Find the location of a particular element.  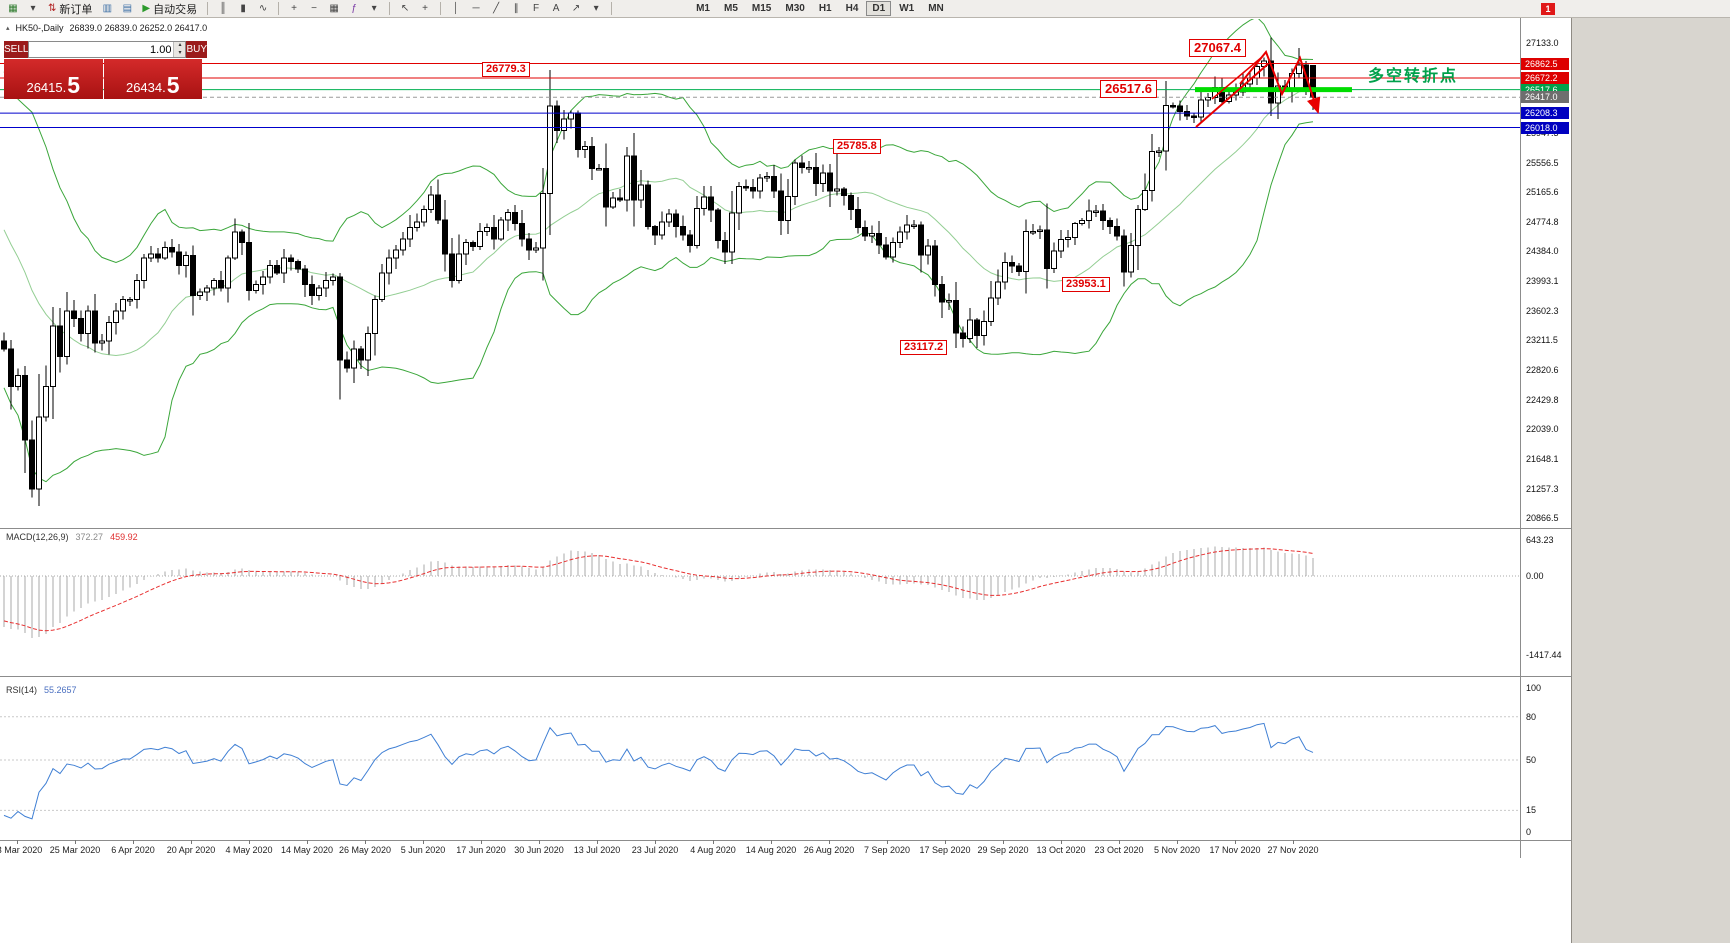

zoom-in-button: + is located at coordinates (294, 9).